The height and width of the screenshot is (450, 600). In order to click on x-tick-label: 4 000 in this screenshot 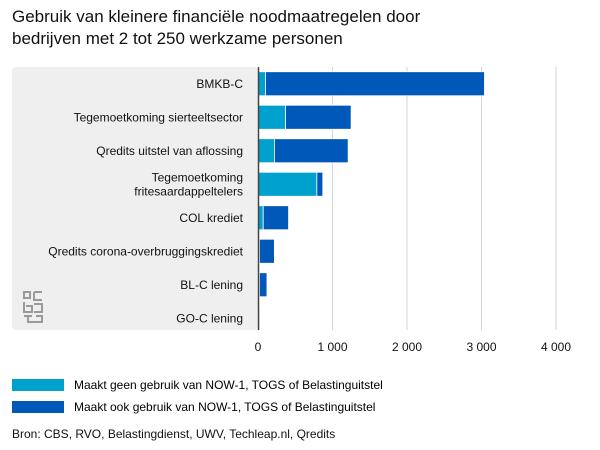, I will do `click(556, 347)`.